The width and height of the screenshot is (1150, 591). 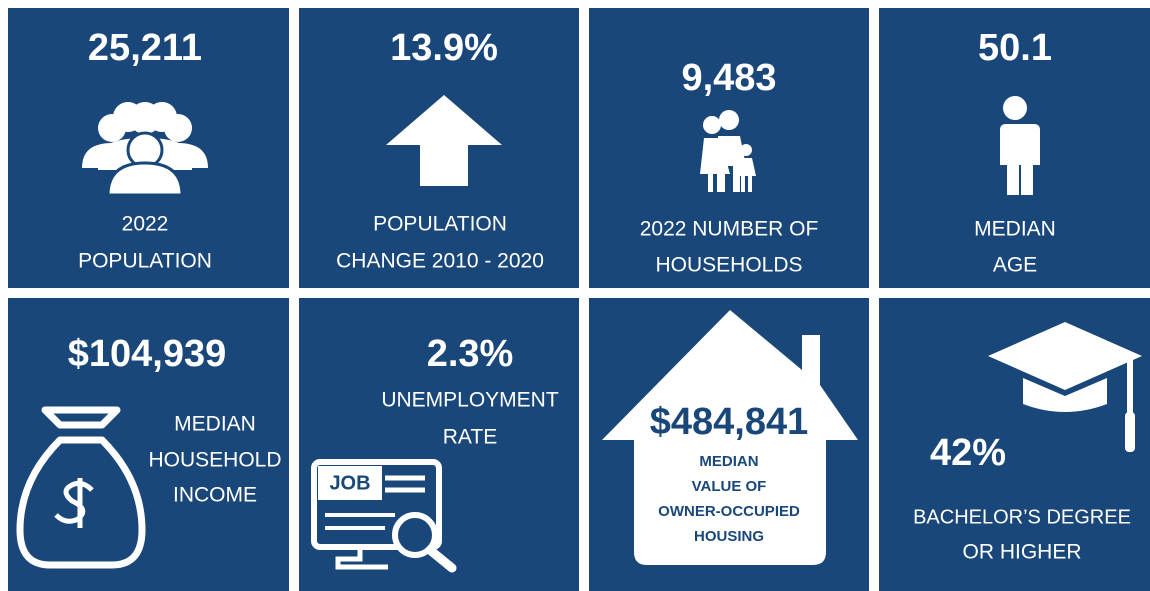 What do you see at coordinates (1015, 48) in the screenshot?
I see `stat-value: 50.1` at bounding box center [1015, 48].